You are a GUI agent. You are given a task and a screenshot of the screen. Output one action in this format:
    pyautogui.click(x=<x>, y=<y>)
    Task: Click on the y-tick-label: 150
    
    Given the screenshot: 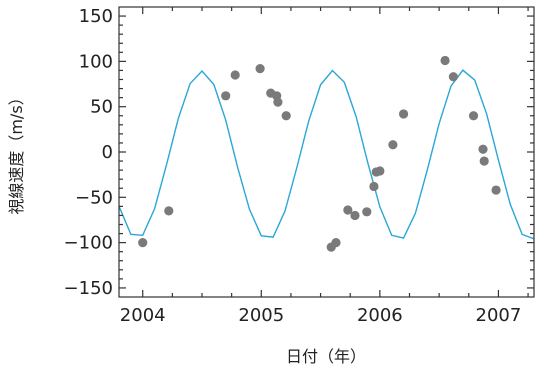 What is the action you would take?
    pyautogui.click(x=96, y=16)
    